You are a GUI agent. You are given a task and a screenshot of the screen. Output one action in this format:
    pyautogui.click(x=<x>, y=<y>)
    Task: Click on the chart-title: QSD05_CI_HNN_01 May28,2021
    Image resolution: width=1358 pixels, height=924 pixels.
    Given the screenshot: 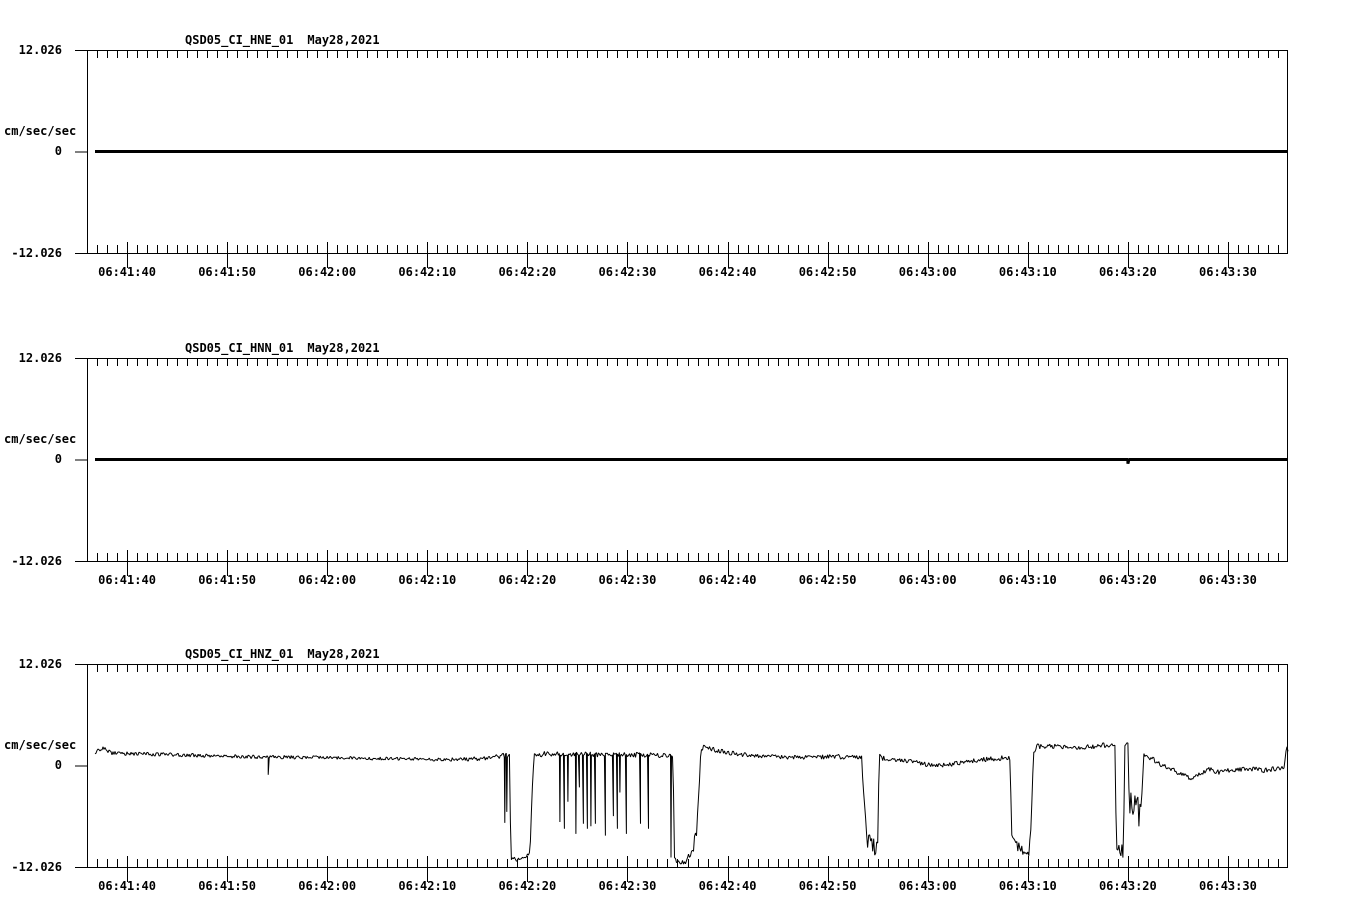 What is the action you would take?
    pyautogui.click(x=282, y=348)
    